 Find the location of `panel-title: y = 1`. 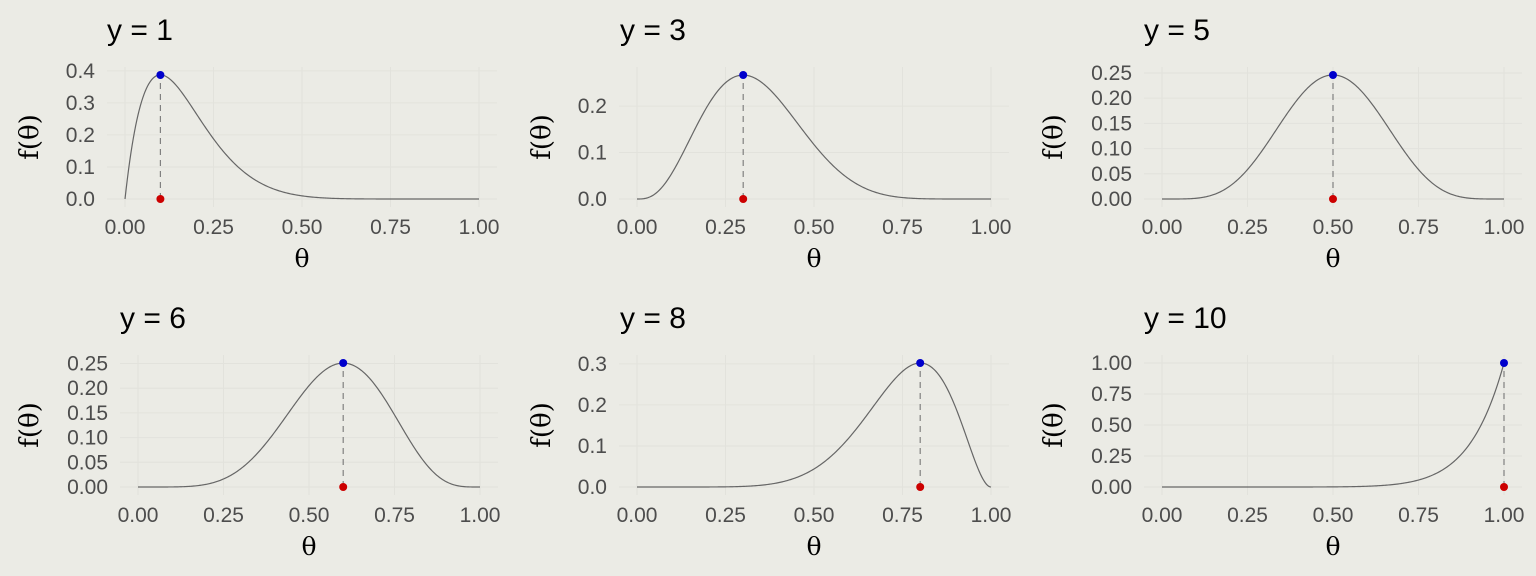

panel-title: y = 1 is located at coordinates (140, 30).